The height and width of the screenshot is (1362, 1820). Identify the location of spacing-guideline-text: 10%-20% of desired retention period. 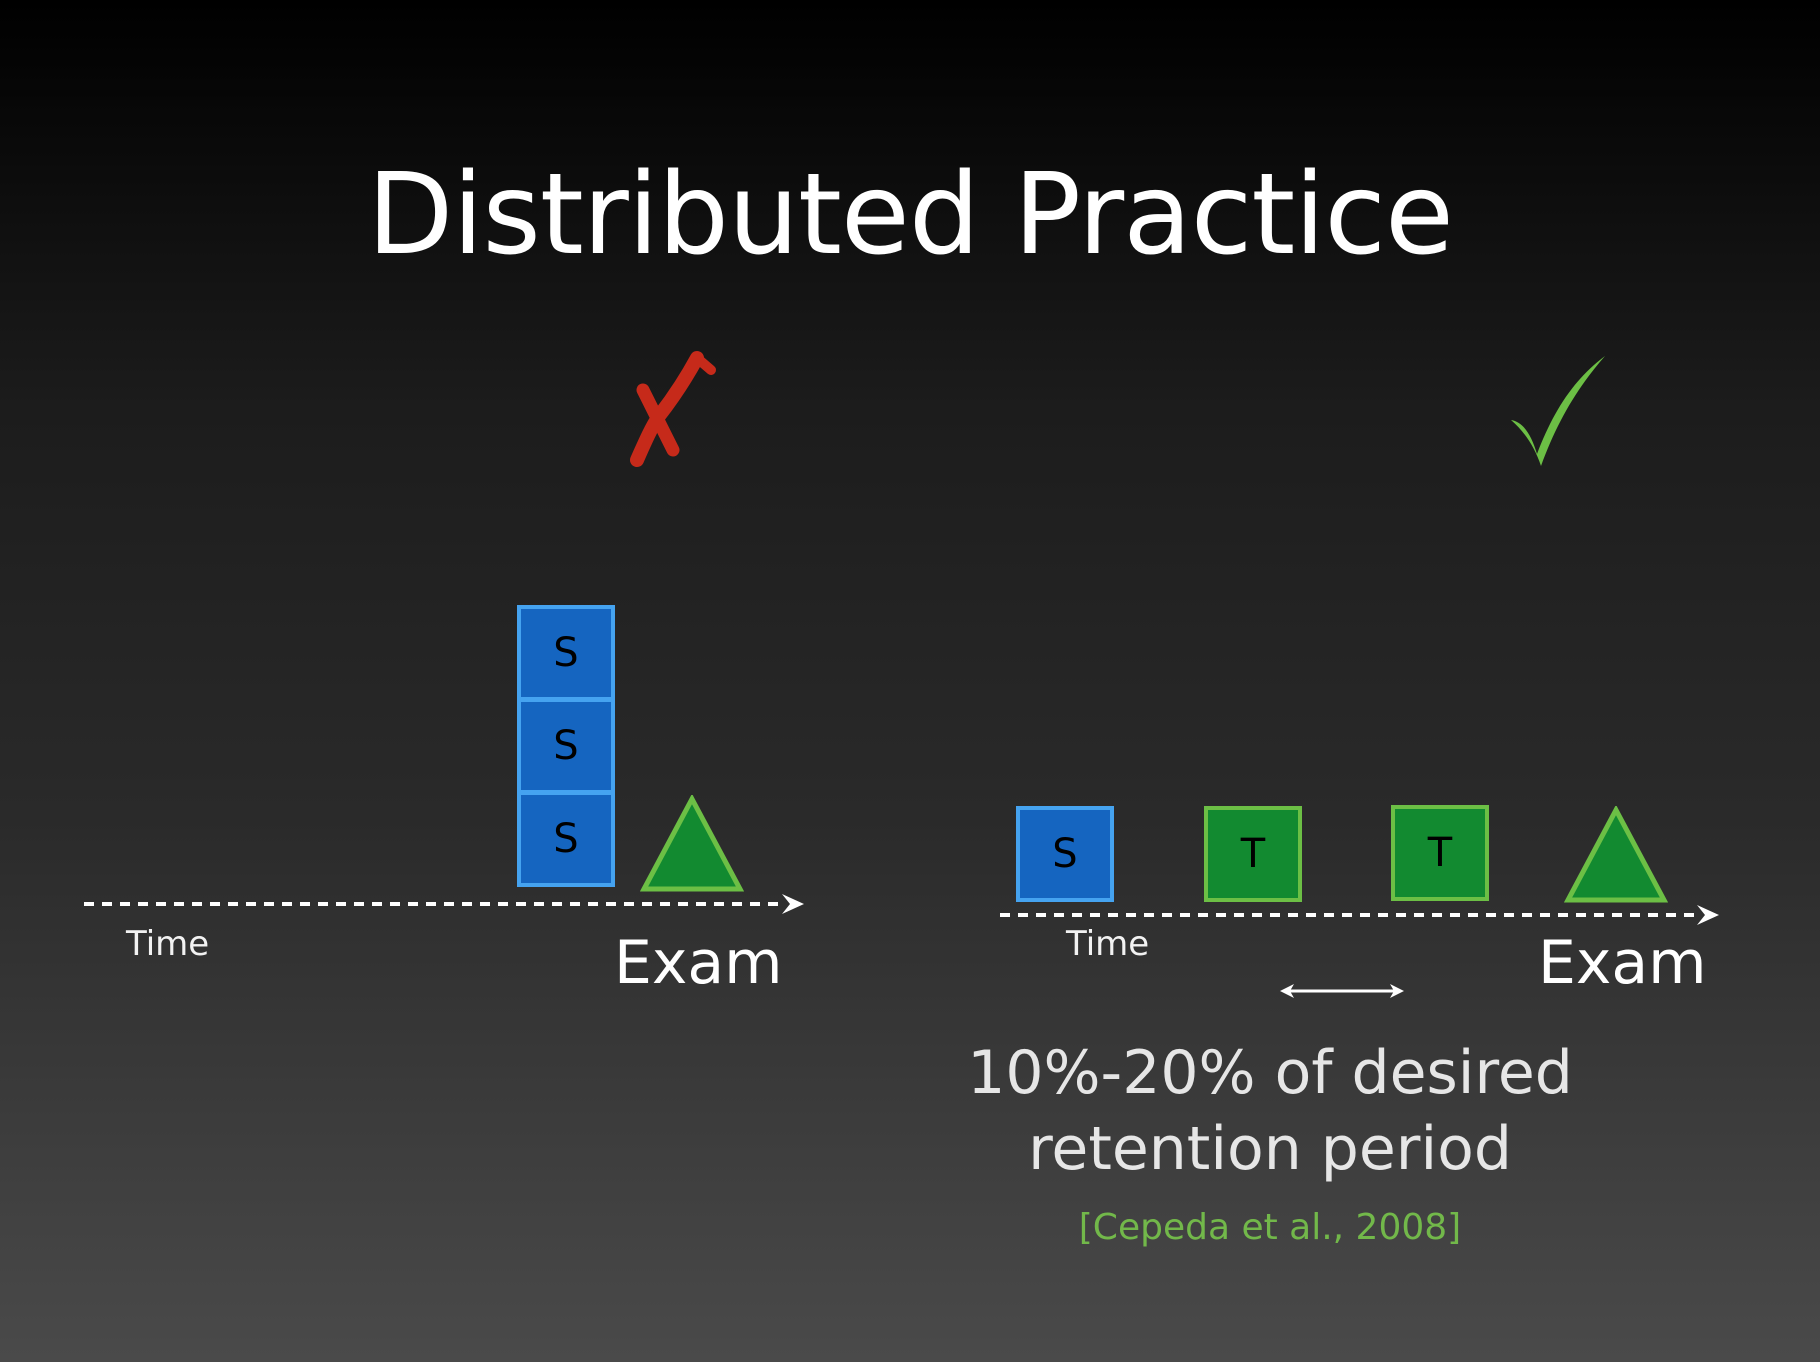
(1270, 1111).